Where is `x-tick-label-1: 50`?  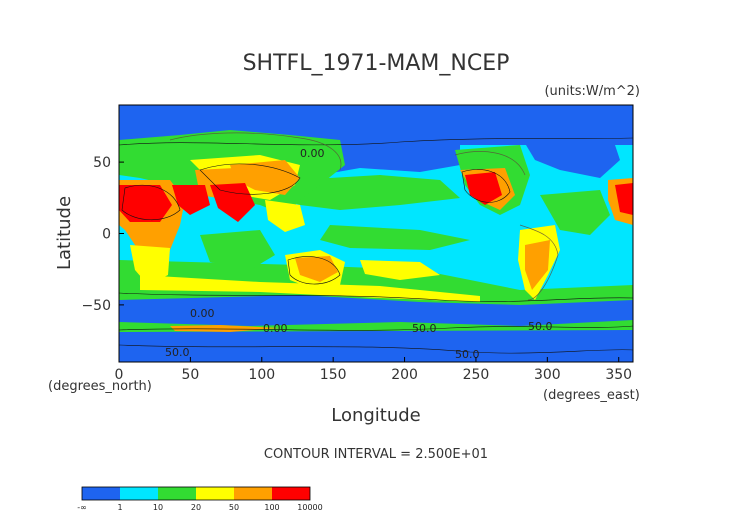
x-tick-label-1: 50 is located at coordinates (190, 375).